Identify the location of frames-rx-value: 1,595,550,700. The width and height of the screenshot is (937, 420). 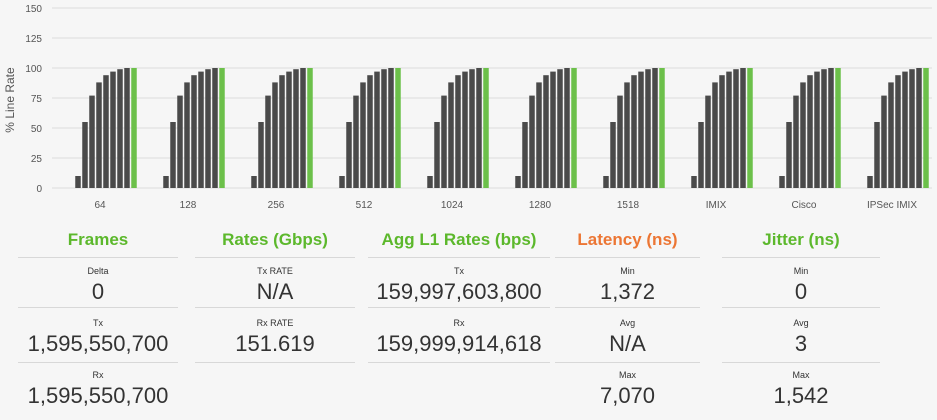
(98, 395).